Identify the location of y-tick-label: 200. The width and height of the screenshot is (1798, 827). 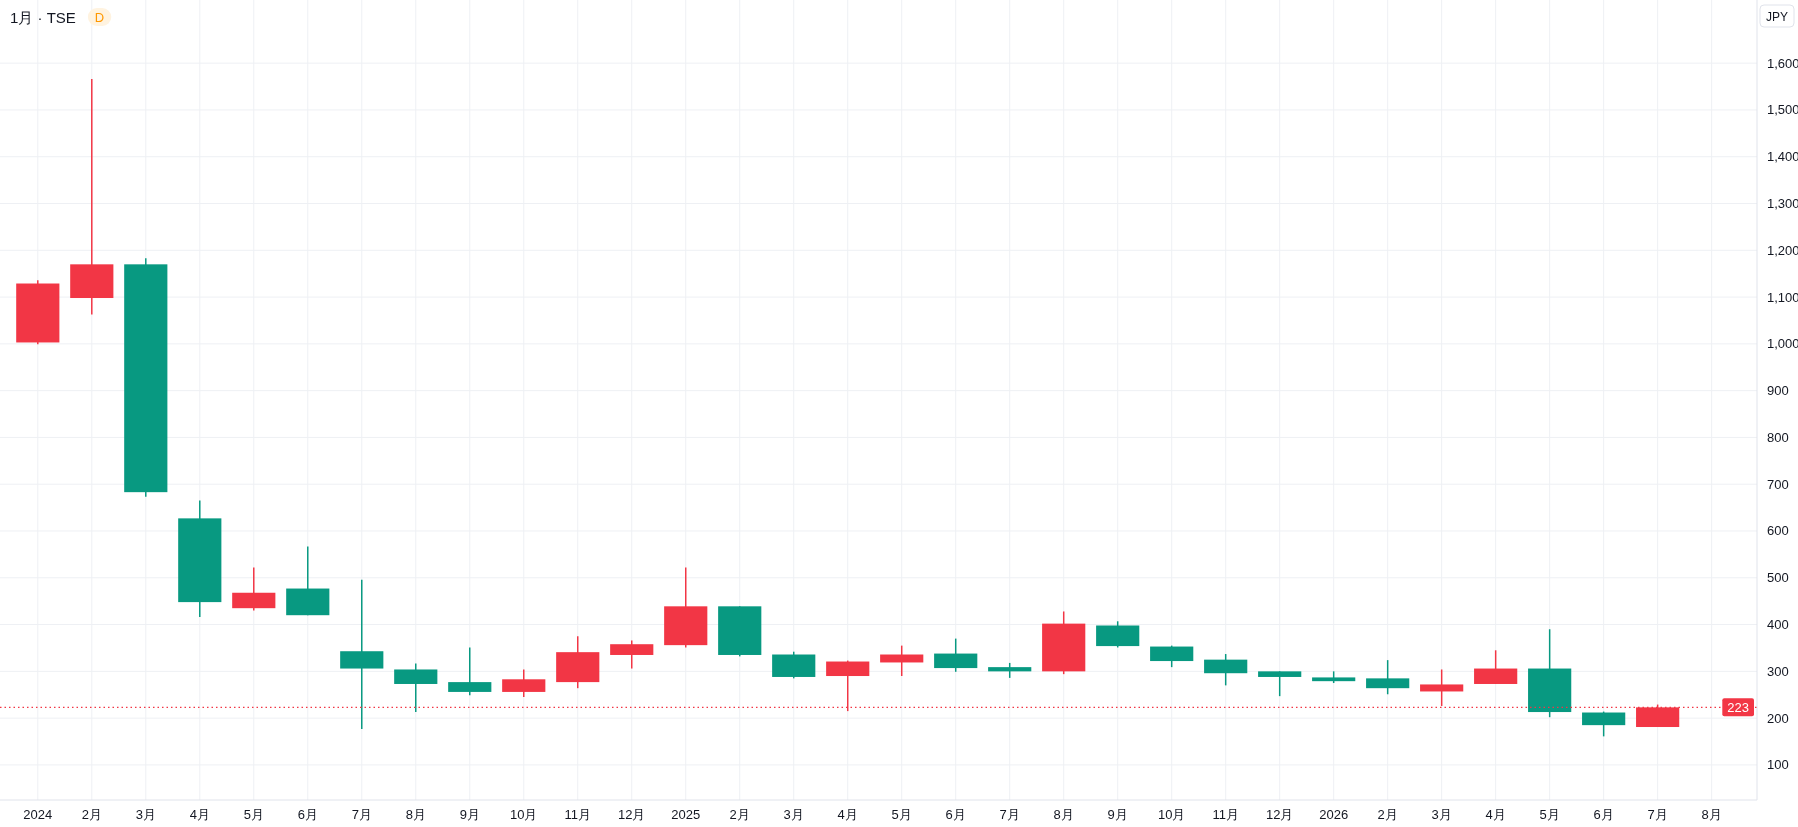
(1778, 718).